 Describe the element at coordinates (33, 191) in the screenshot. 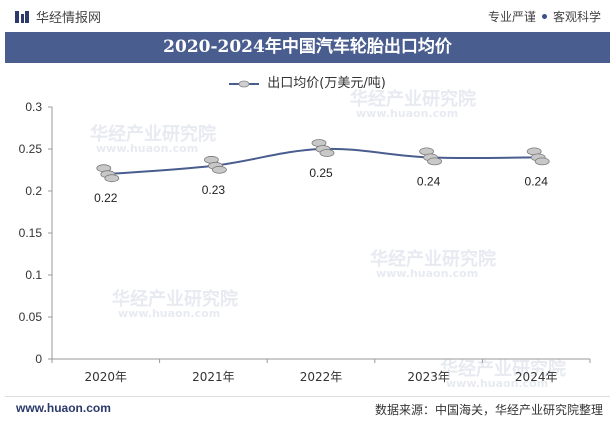

I see `y-tick-label: 0.2` at that location.